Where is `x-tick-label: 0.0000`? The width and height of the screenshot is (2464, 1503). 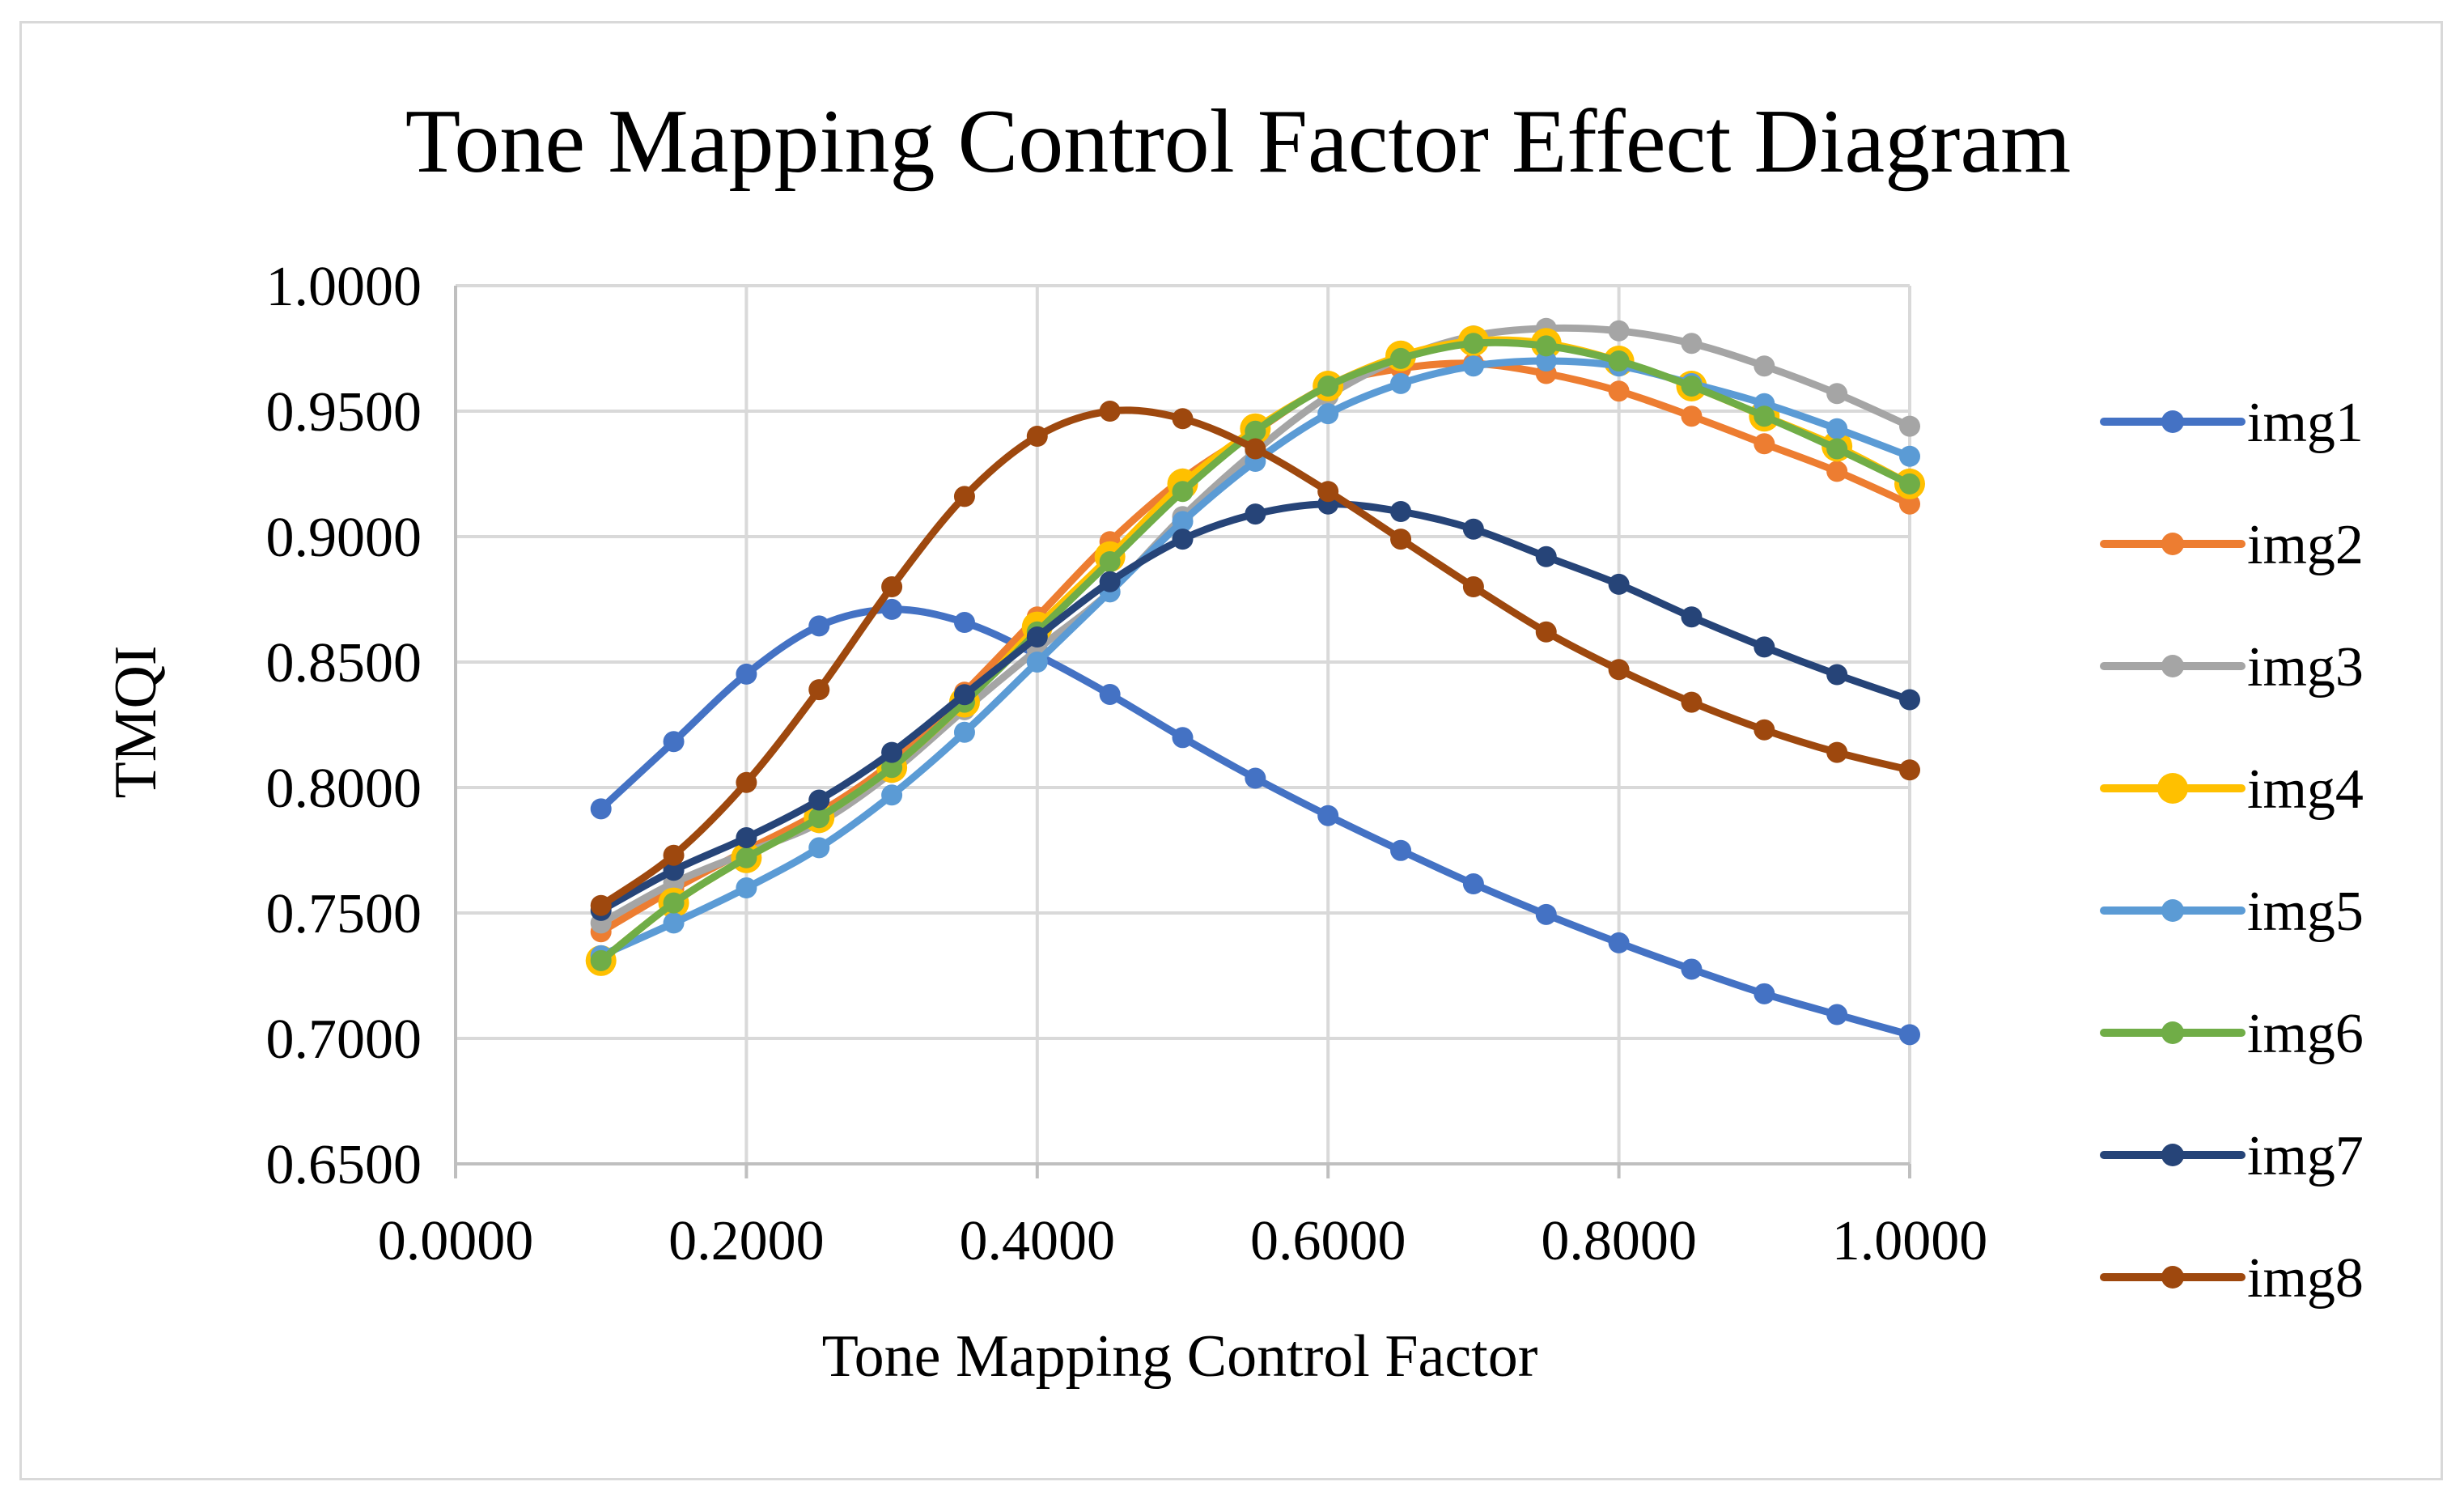
x-tick-label: 0.0000 is located at coordinates (456, 1241).